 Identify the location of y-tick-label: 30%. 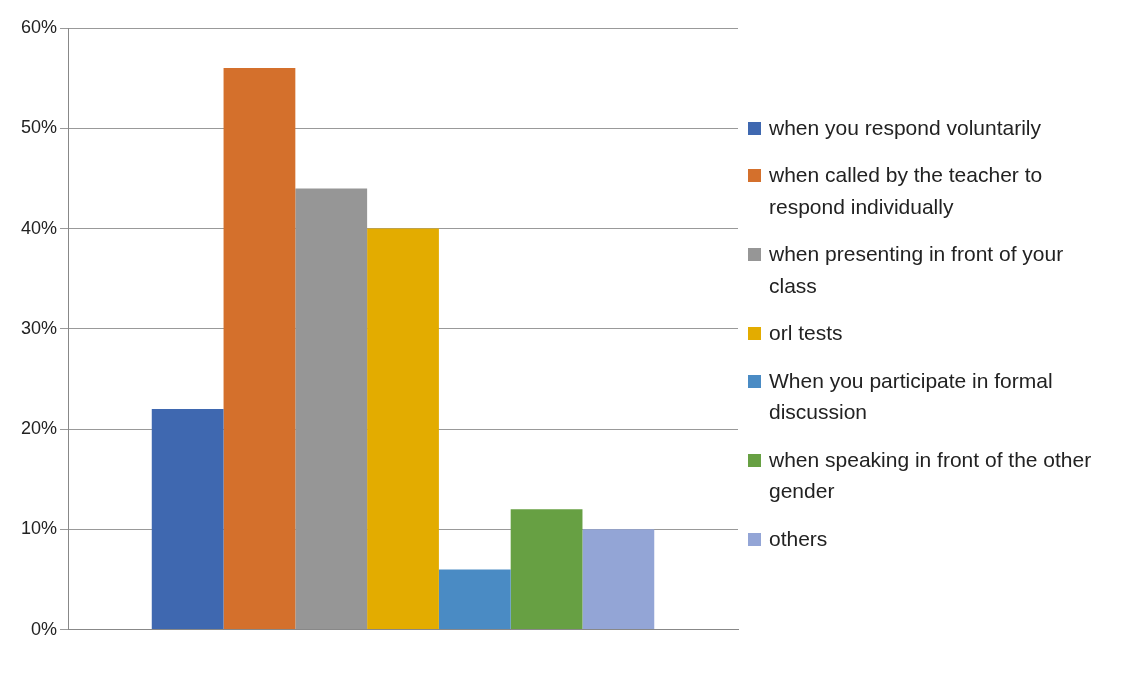
(39, 327).